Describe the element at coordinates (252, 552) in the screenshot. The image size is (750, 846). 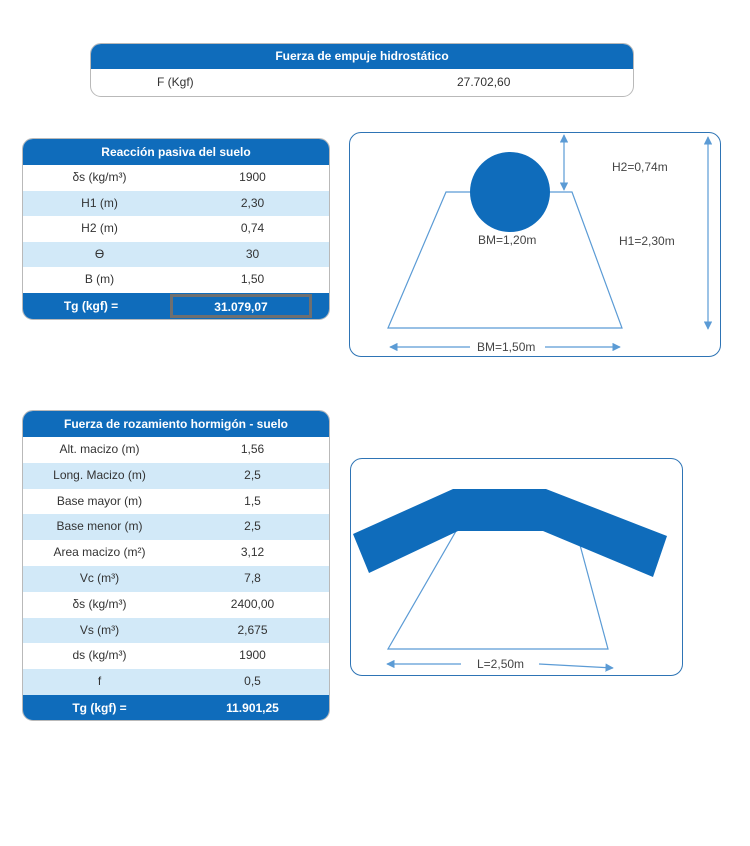
I see `row-value: 3,12` at that location.